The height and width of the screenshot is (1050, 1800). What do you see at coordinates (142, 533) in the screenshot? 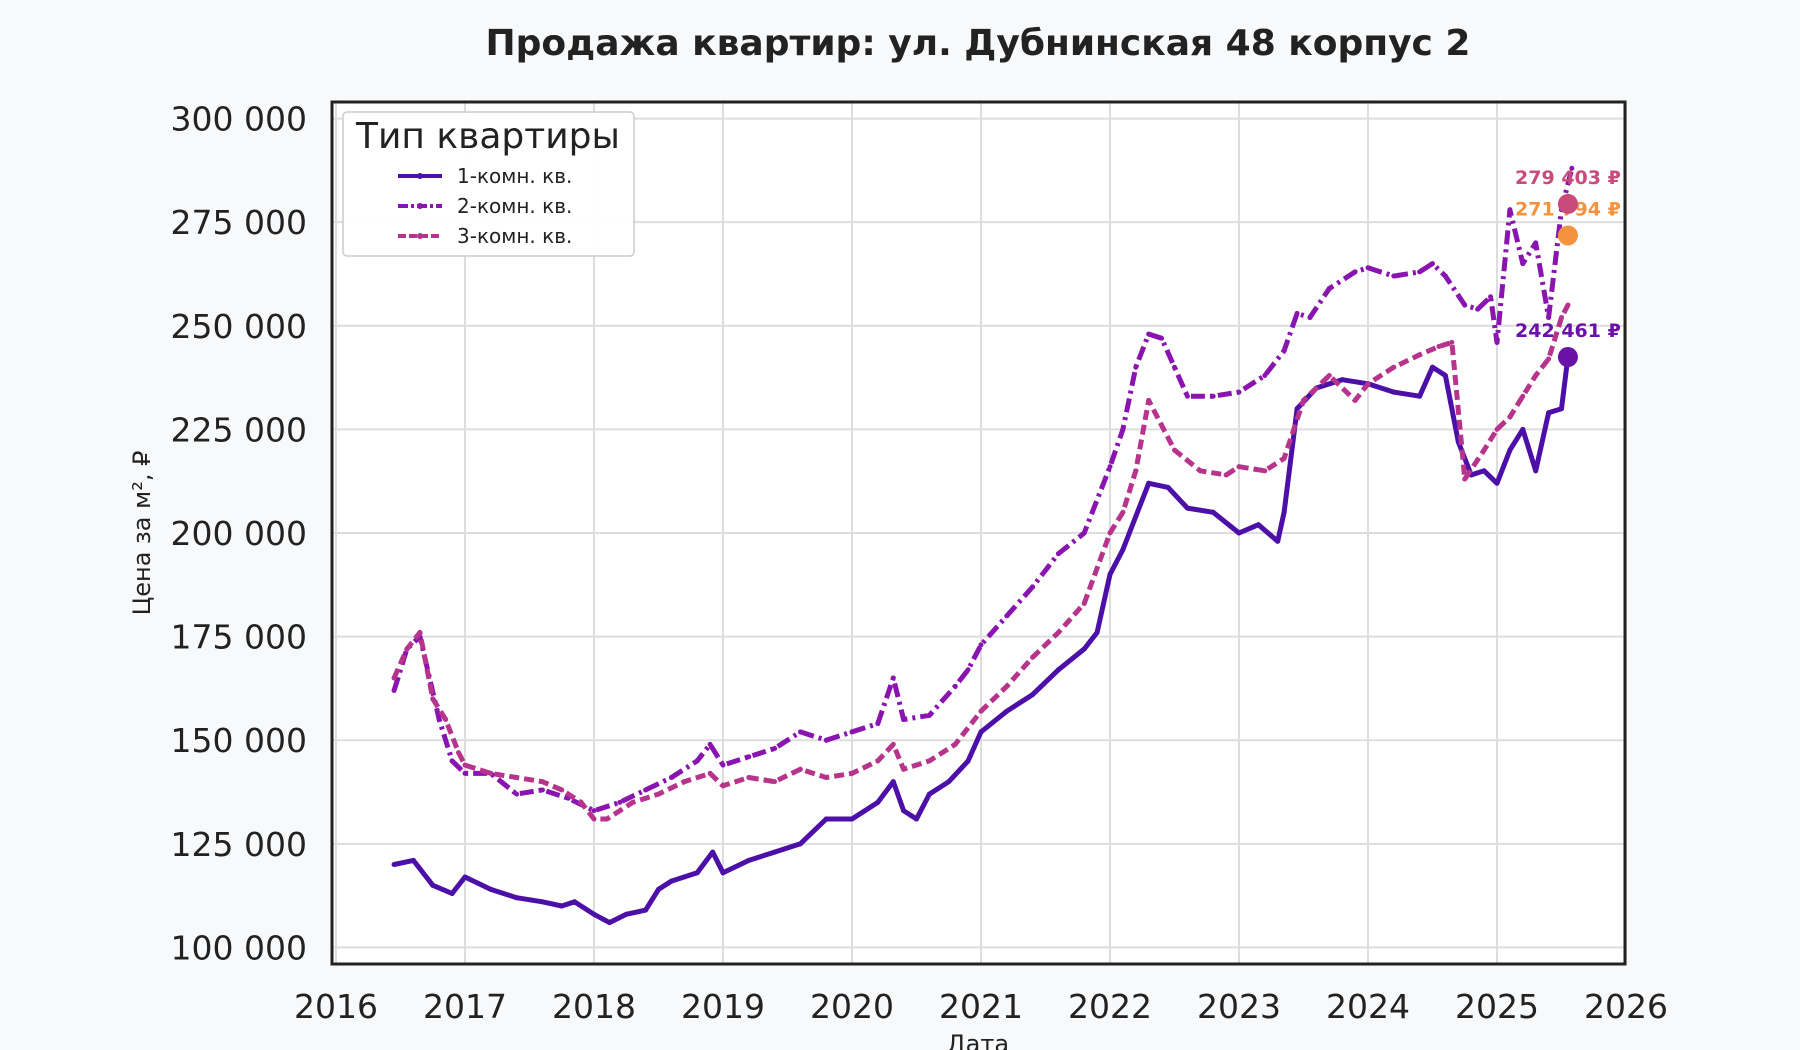
I see `y-axis-label: Цена за м², ₽` at bounding box center [142, 533].